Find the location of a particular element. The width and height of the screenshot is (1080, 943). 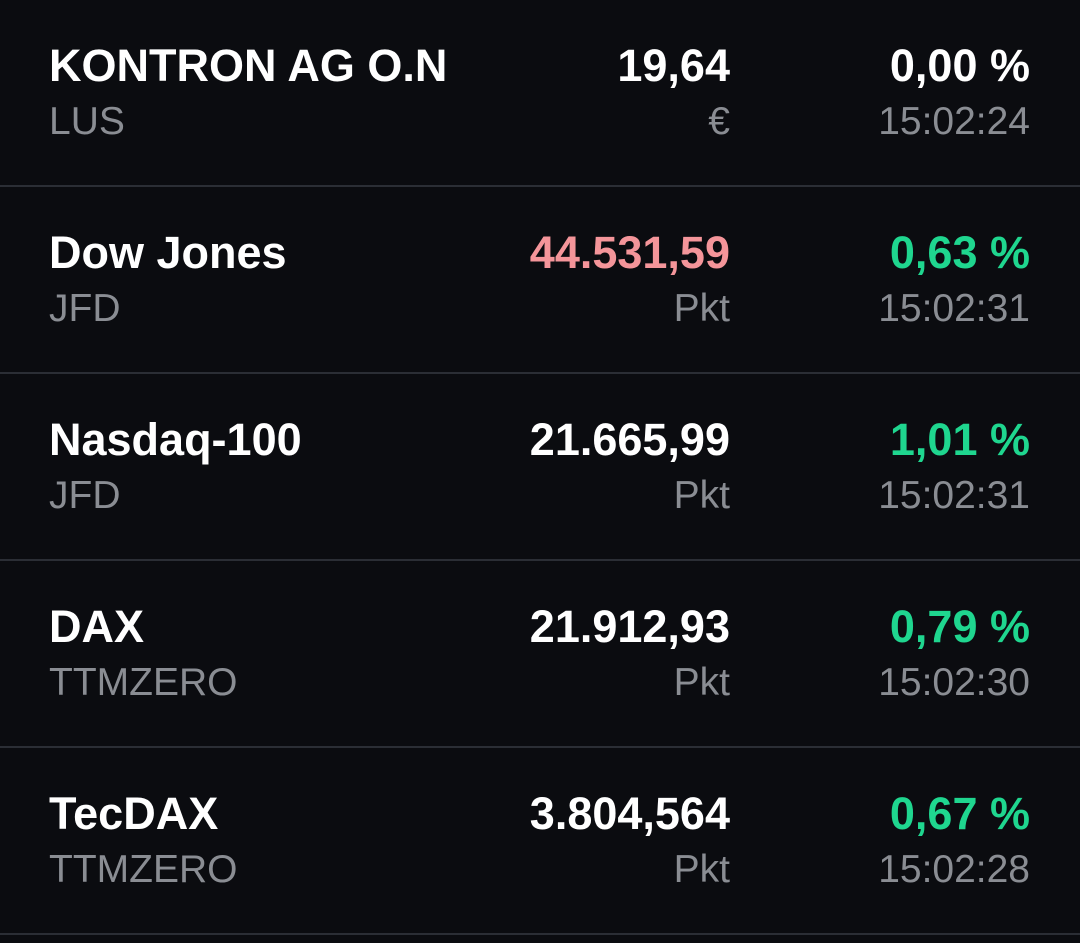

instrument-name: Nasdaq-100 is located at coordinates (175, 439).